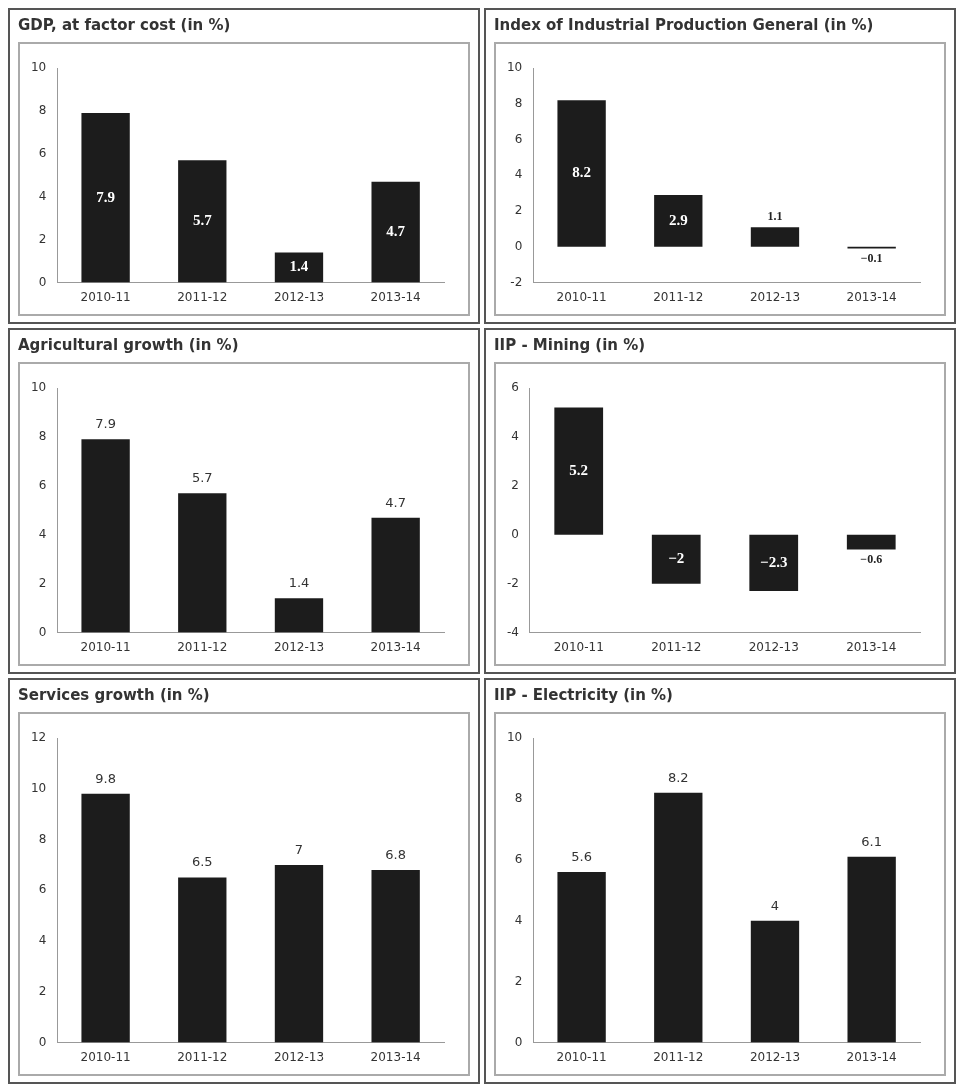 This screenshot has width=976, height=1089. Describe the element at coordinates (871, 558) in the screenshot. I see `data-label: −0.6` at that location.